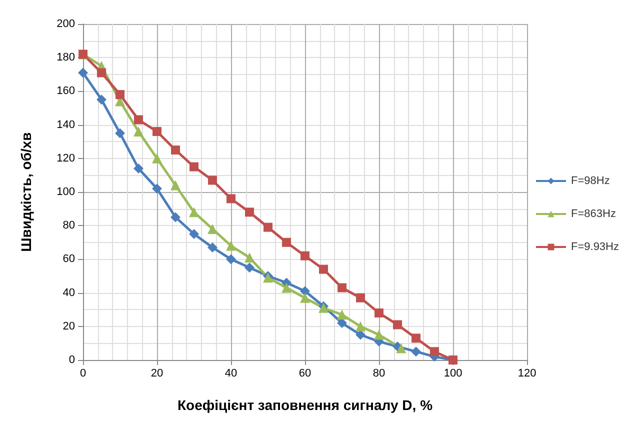 The image size is (627, 428). What do you see at coordinates (527, 374) in the screenshot?
I see `x-tick-label: 120` at bounding box center [527, 374].